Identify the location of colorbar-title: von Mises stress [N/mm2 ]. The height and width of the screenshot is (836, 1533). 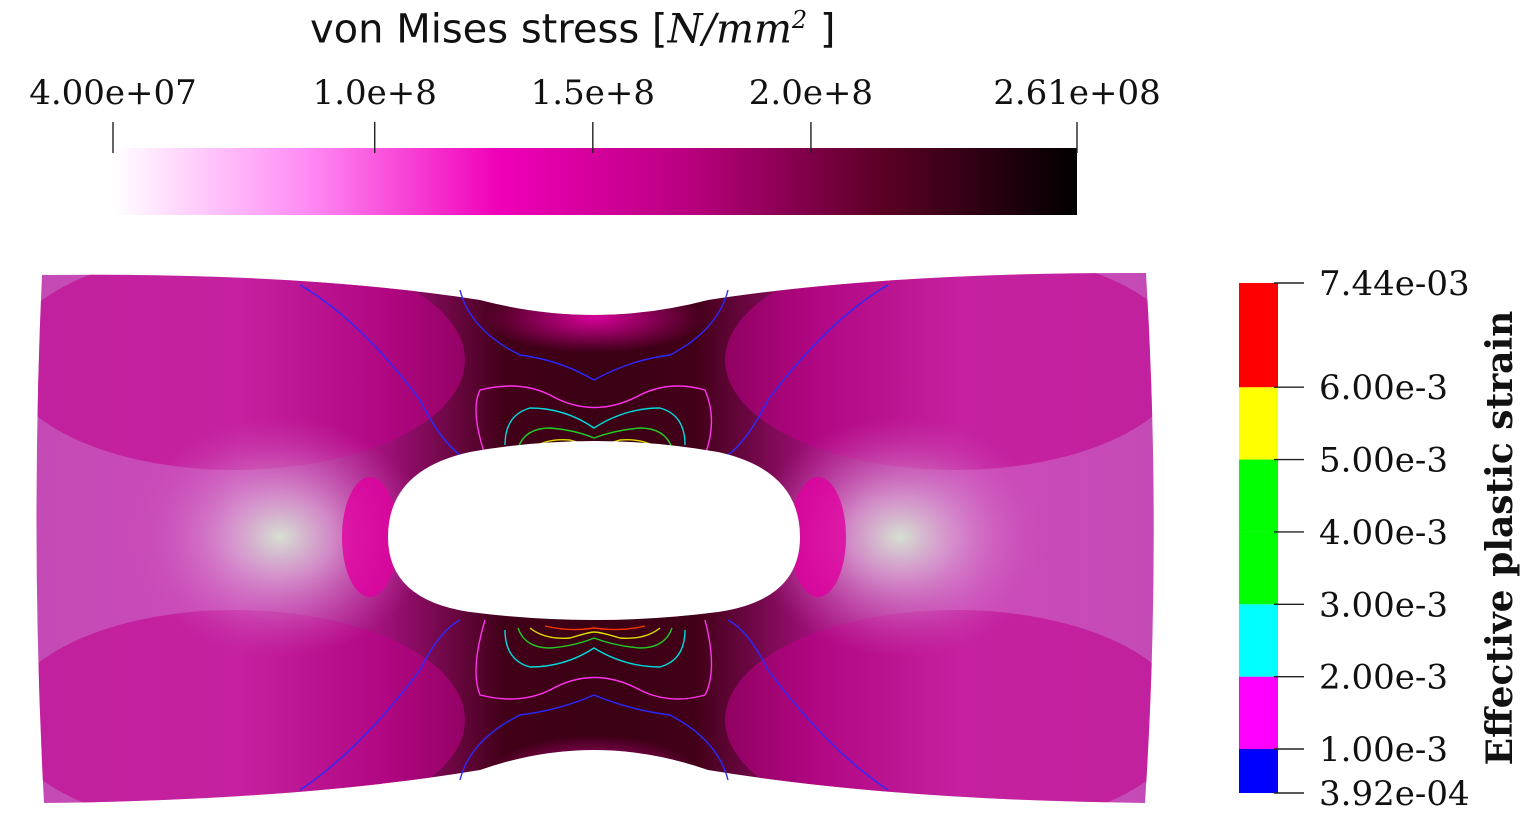
(573, 29).